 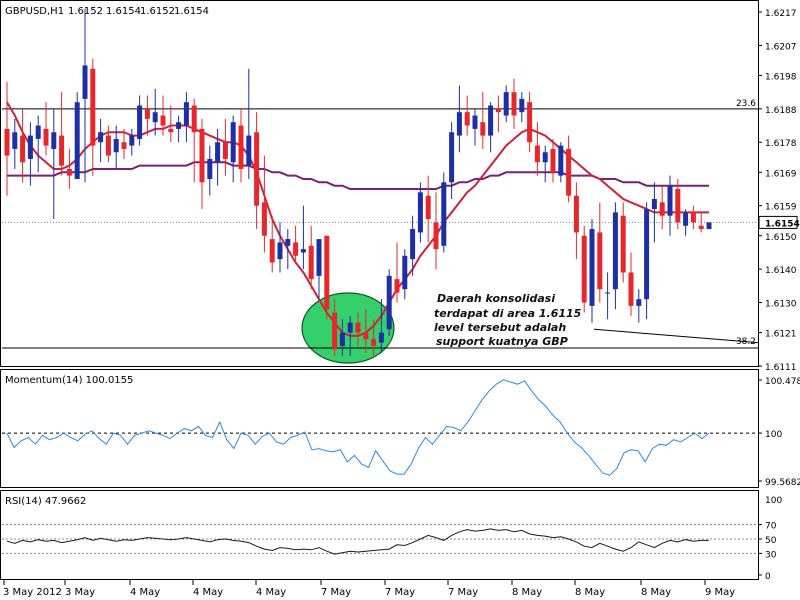 What do you see at coordinates (676, 336) in the screenshot?
I see `fib-trend-line` at bounding box center [676, 336].